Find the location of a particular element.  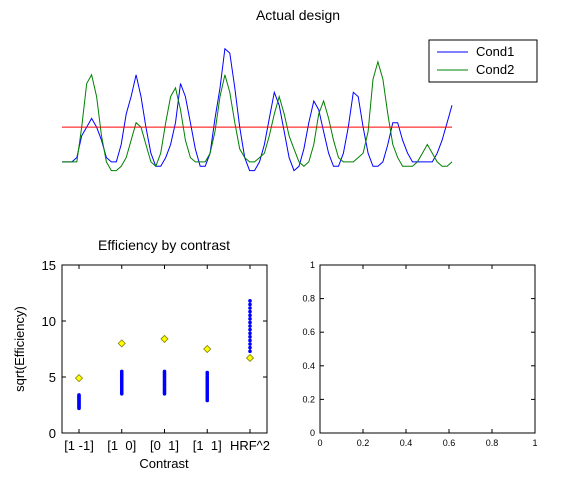

efficiency-y-tick-label: 0 is located at coordinates (52, 433).